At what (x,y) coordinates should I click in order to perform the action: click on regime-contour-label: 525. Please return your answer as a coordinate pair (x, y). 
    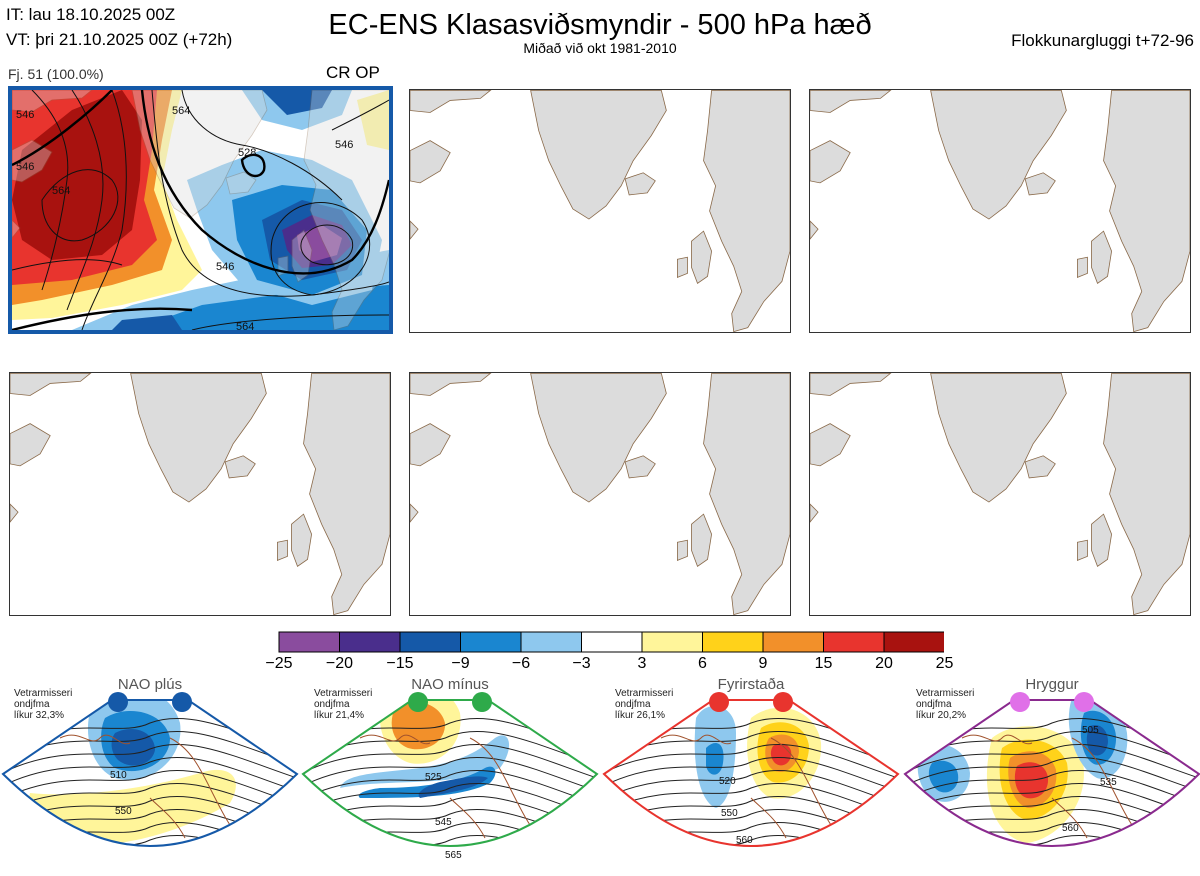
    Looking at the image, I should click on (433, 777).